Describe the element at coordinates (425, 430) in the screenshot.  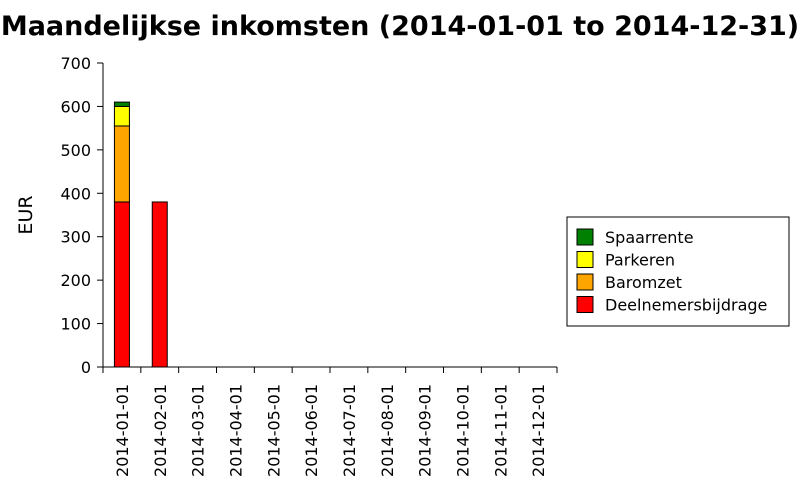
I see `x-tick-label: 2014-09-01` at that location.